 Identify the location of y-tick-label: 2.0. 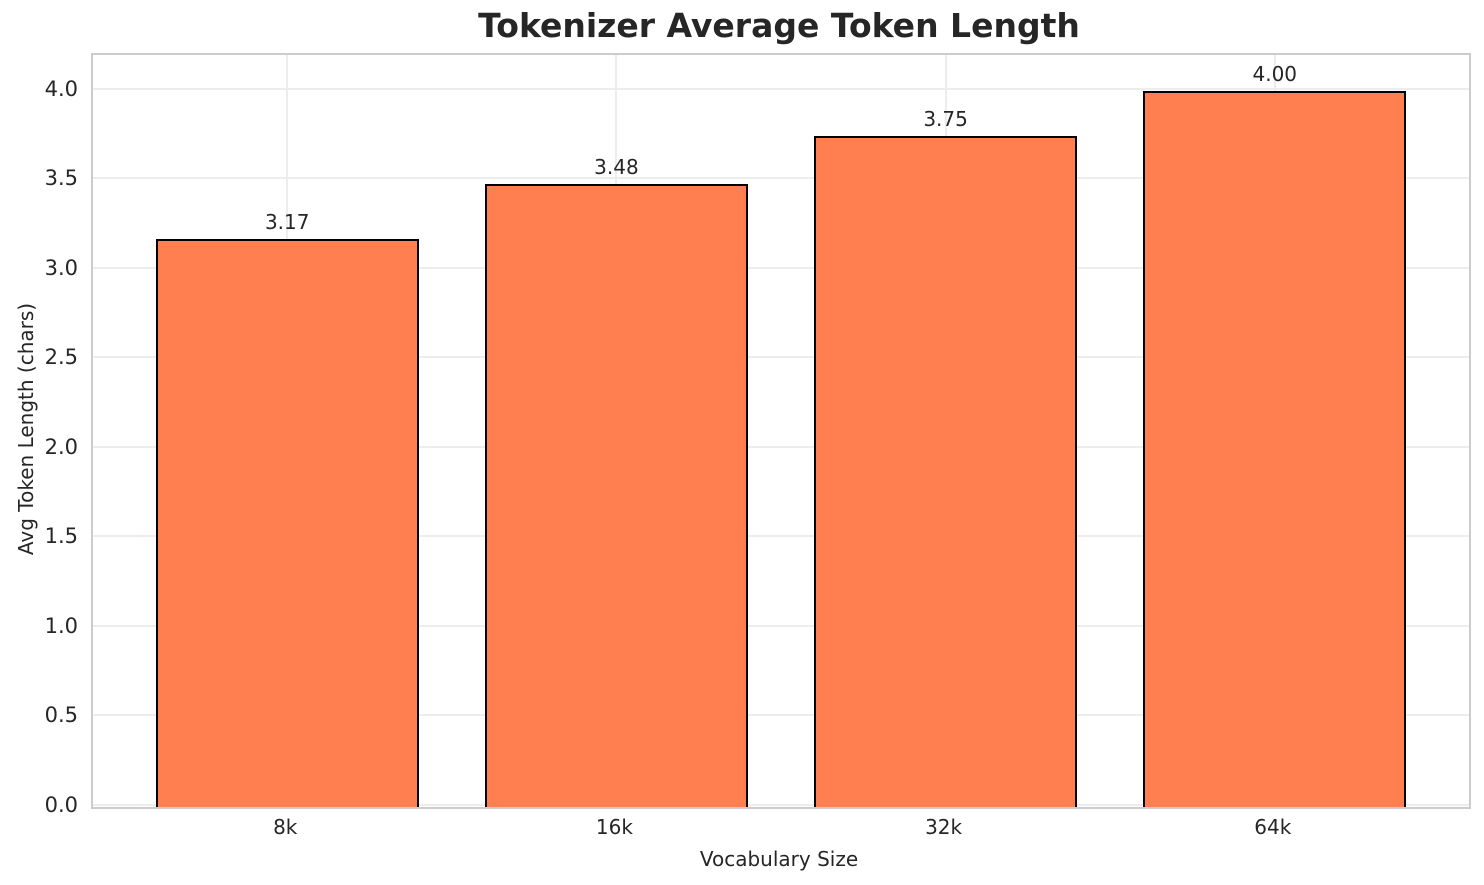
(61, 446).